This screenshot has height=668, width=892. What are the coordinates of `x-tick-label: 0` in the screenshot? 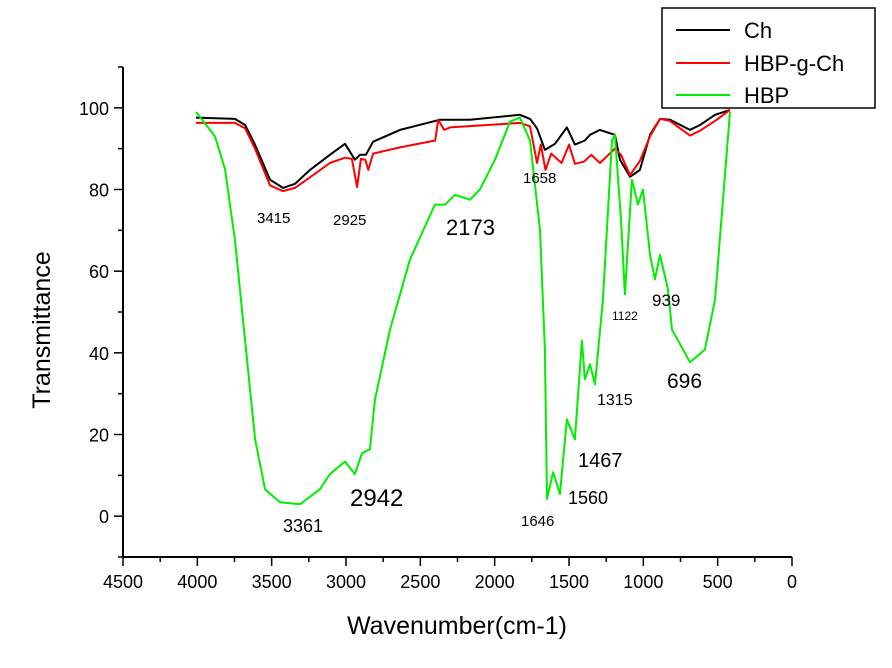 It's located at (792, 582).